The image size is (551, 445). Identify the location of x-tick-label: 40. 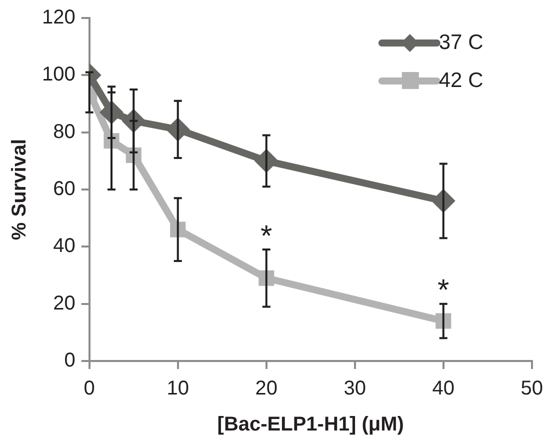
(443, 389).